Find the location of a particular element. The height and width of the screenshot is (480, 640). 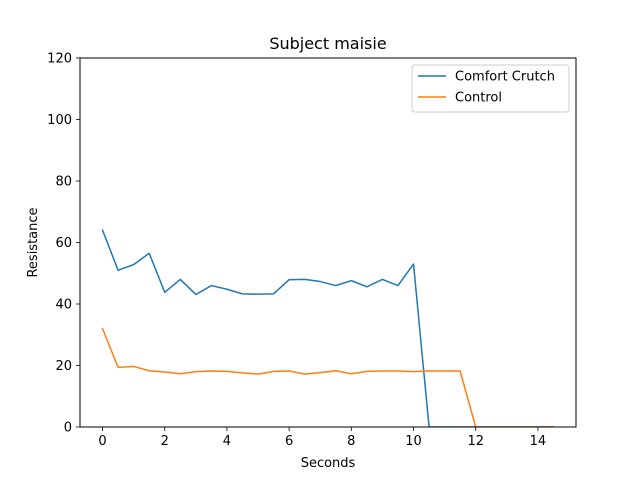

series-line-control is located at coordinates (328, 377).